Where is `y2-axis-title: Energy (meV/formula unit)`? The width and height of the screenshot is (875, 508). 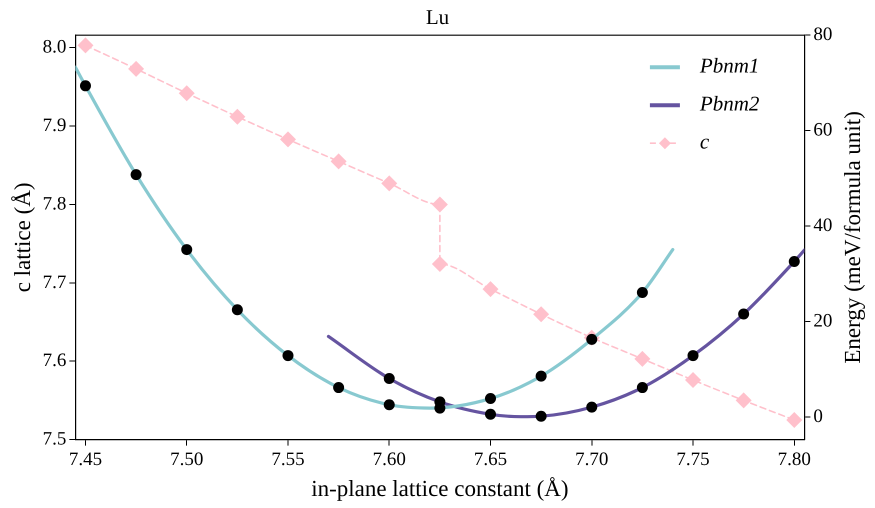 y2-axis-title: Energy (meV/formula unit) is located at coordinates (853, 237).